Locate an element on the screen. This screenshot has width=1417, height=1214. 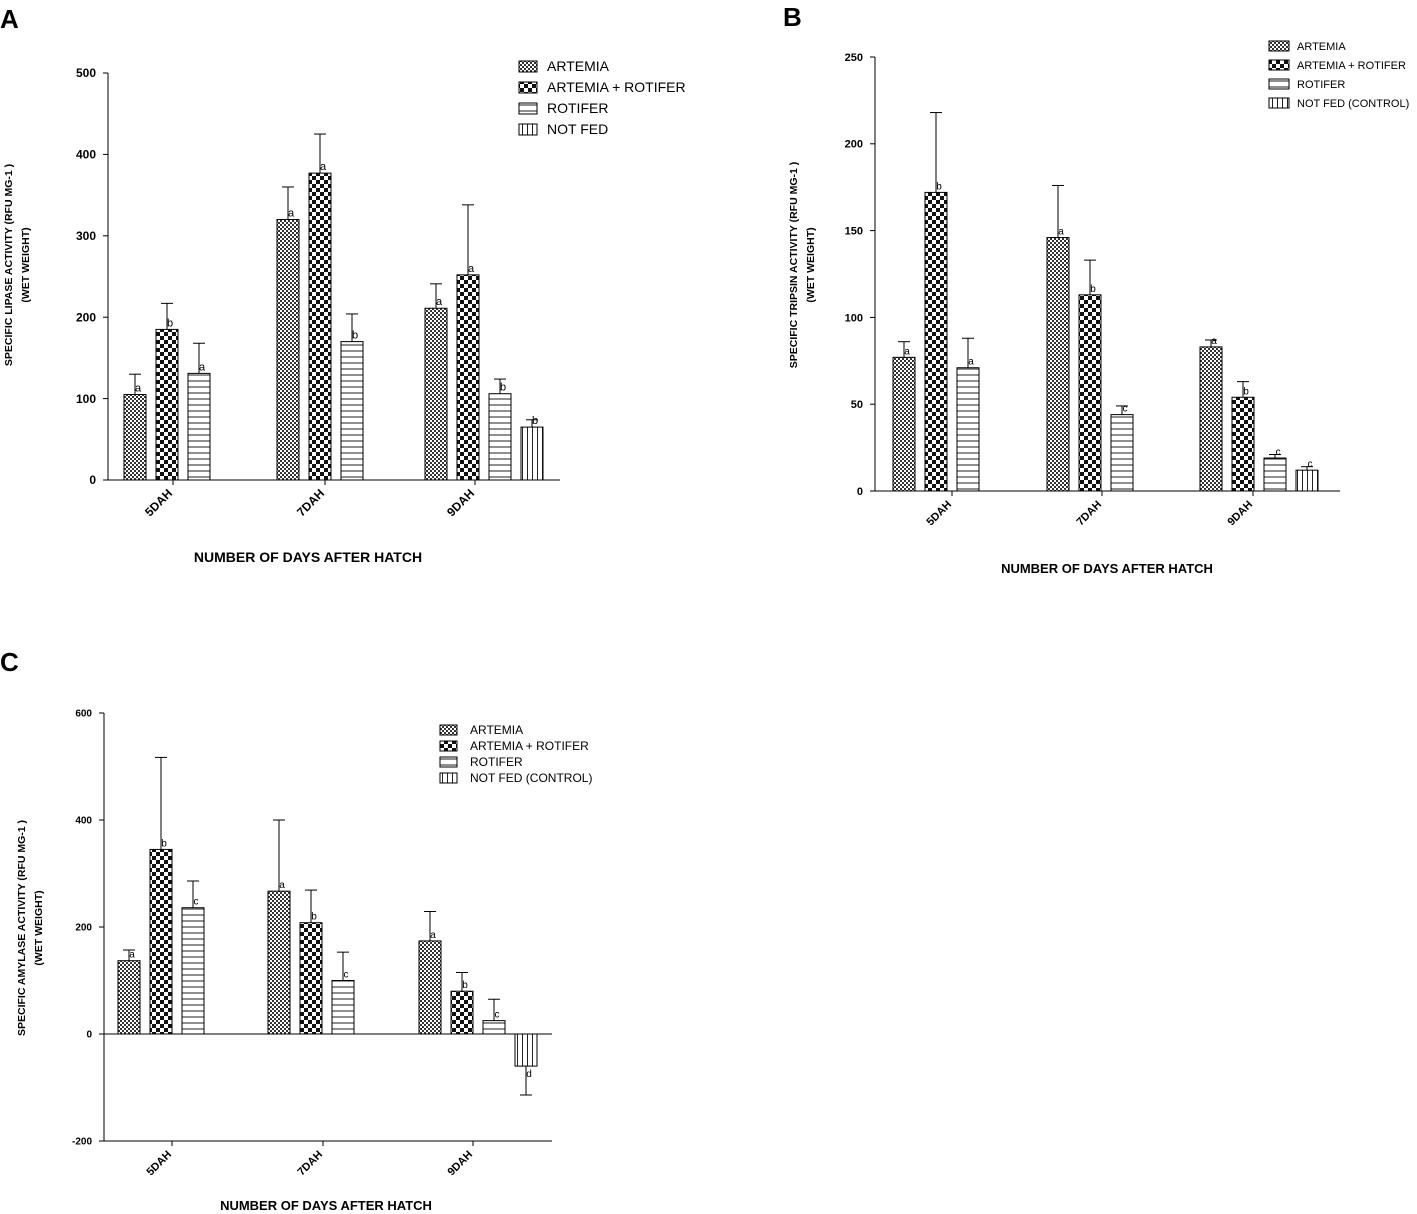
significance-label: d is located at coordinates (529, 1074).